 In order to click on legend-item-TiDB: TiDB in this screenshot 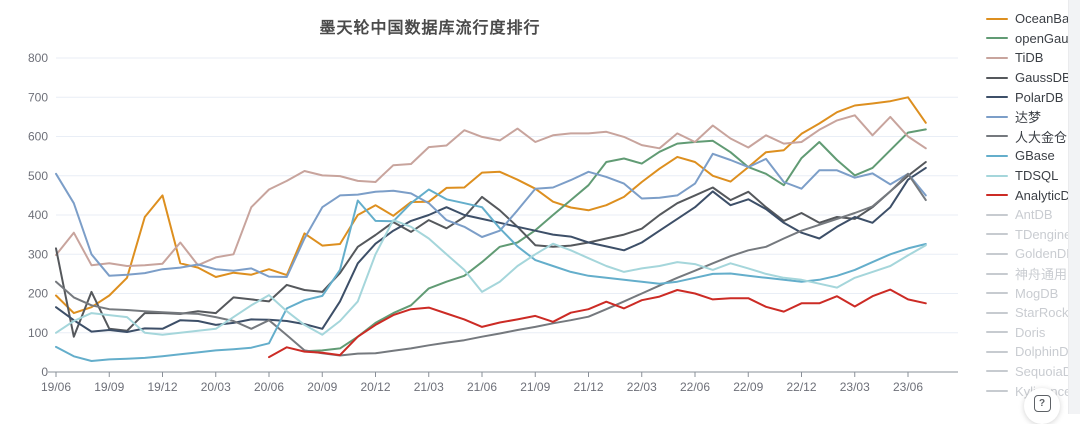, I will do `click(1033, 58)`.